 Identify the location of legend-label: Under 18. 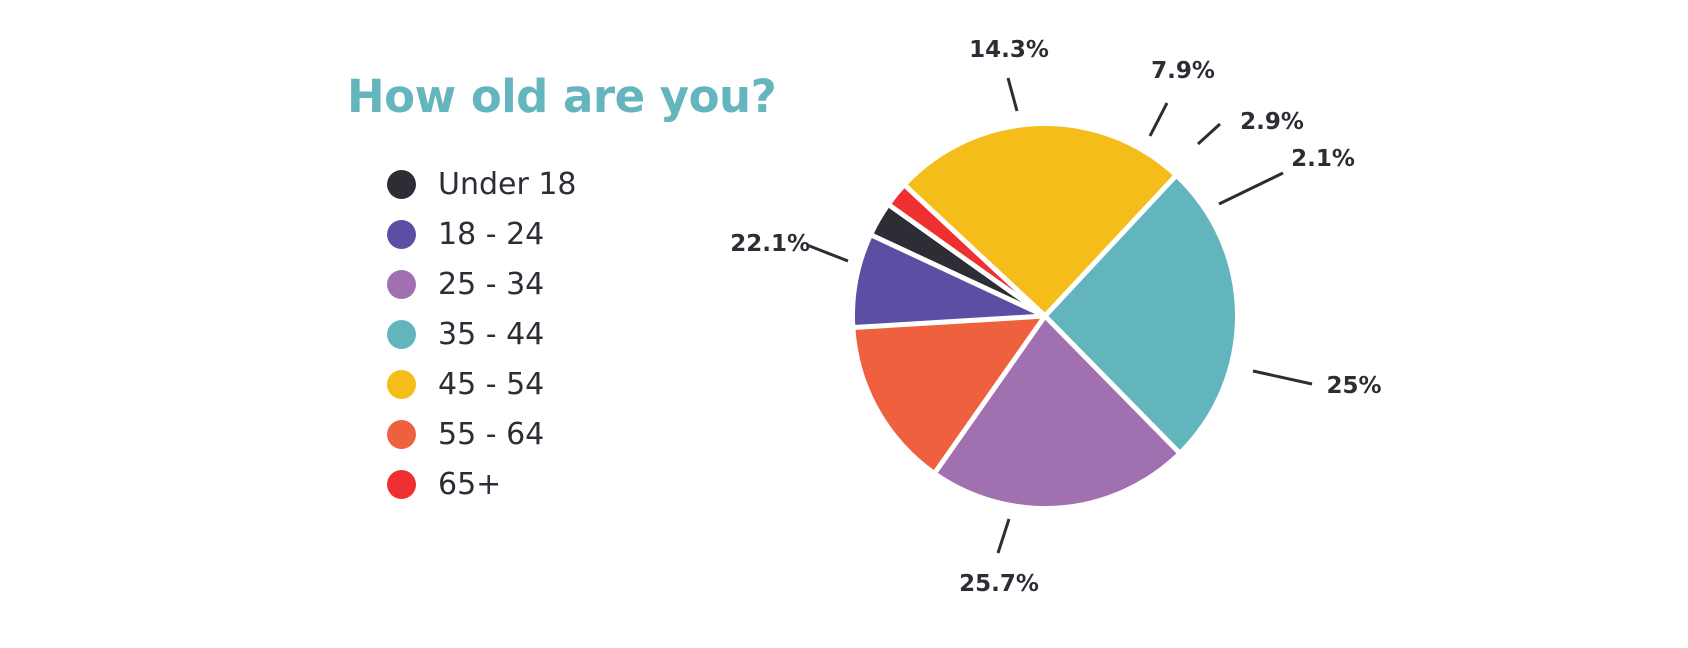
(507, 184).